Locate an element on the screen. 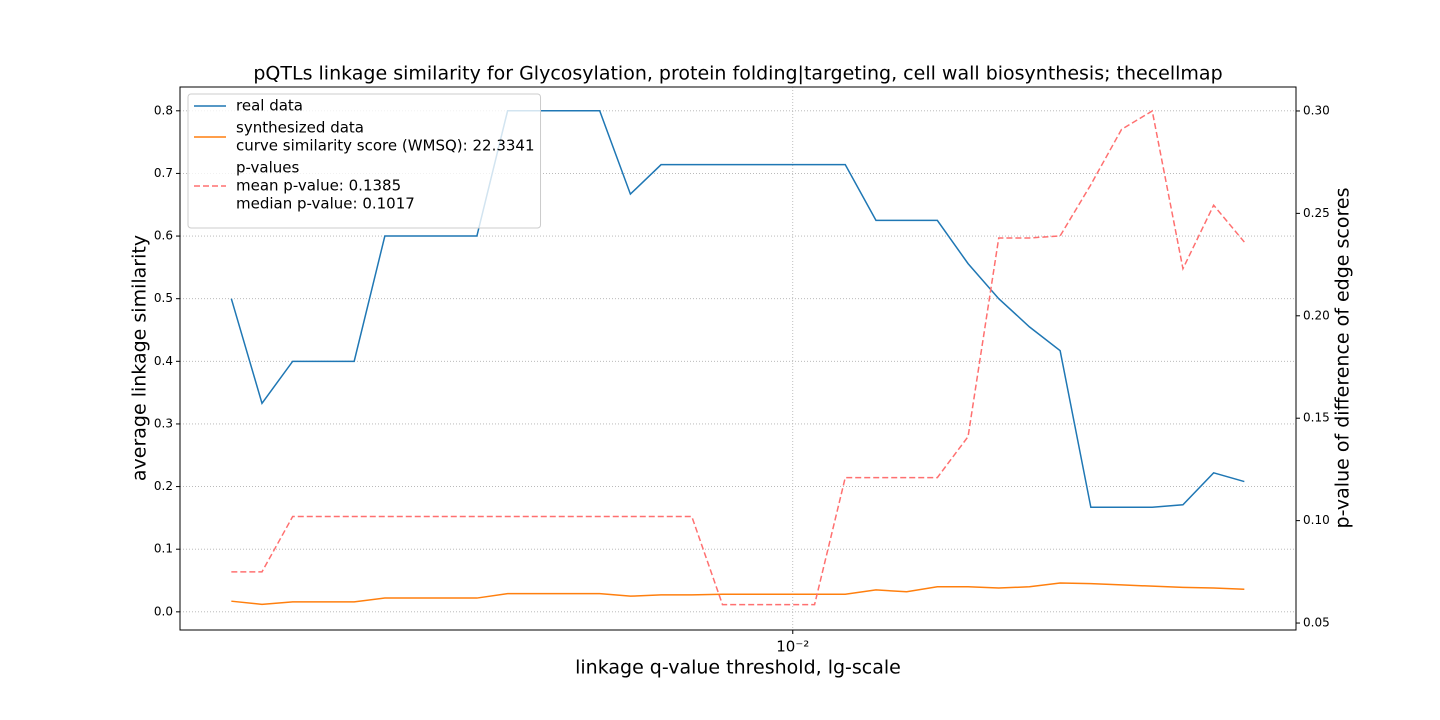 The height and width of the screenshot is (720, 1440). y2-tick-label: 0.15 is located at coordinates (1316, 418).